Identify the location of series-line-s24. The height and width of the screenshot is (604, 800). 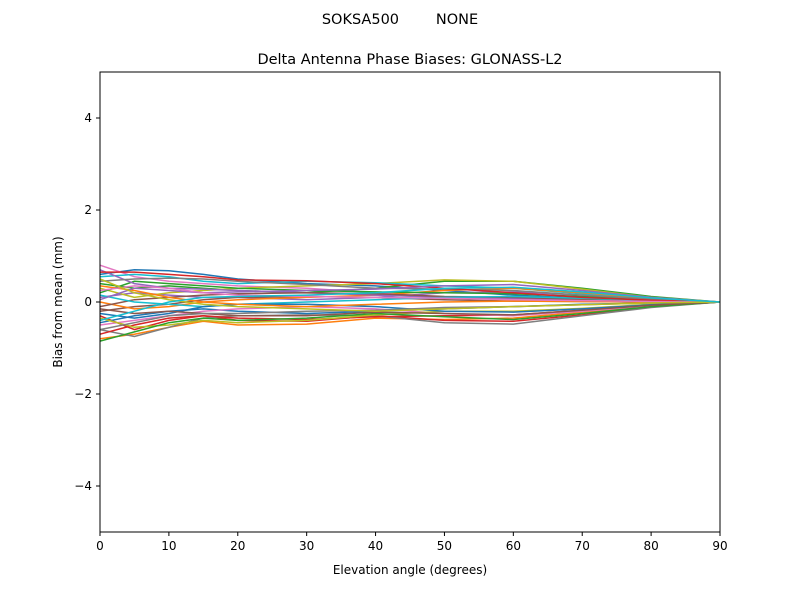
(410, 287).